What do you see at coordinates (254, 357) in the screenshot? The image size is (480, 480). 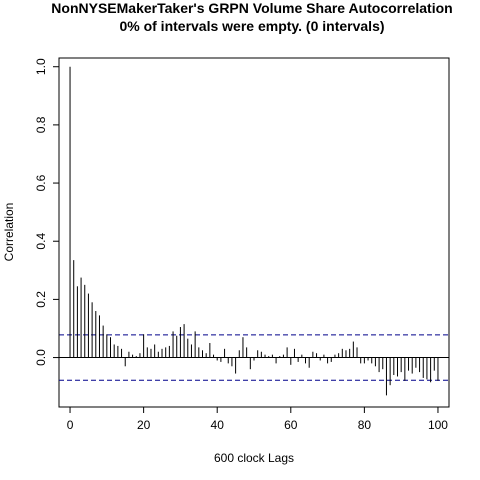 I see `confidence-bounds` at bounding box center [254, 357].